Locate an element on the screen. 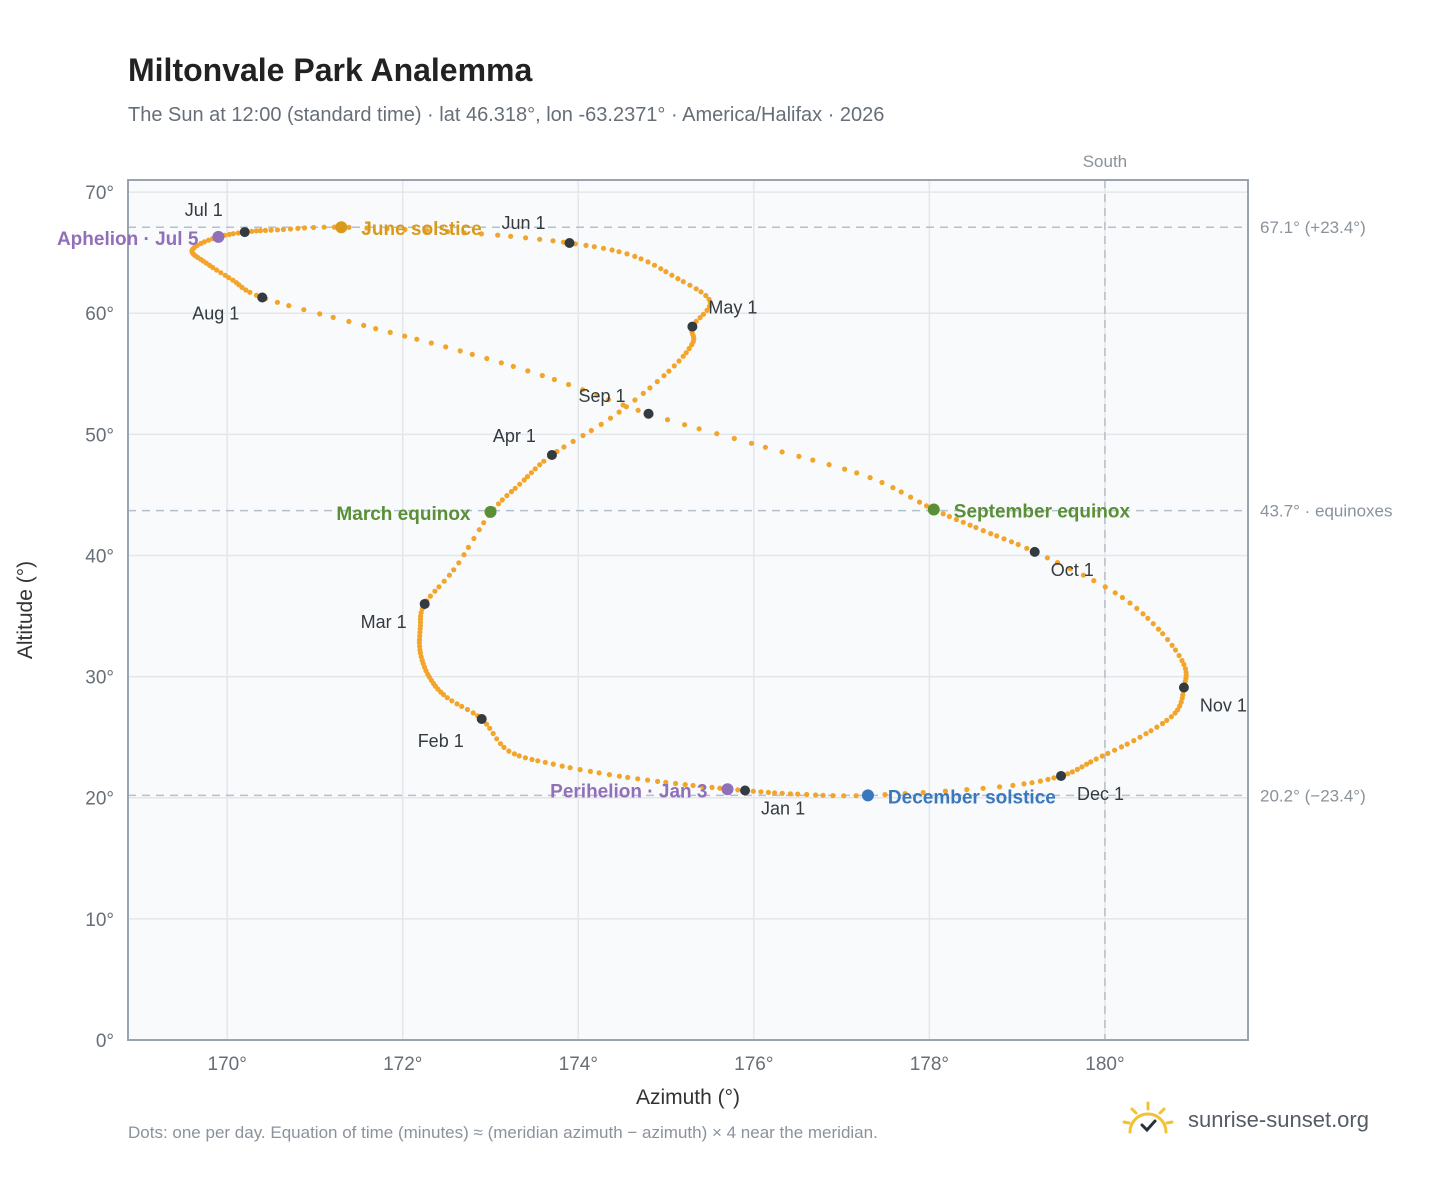 This screenshot has height=1188, width=1448. month-label: Dec 1 is located at coordinates (1100, 794).